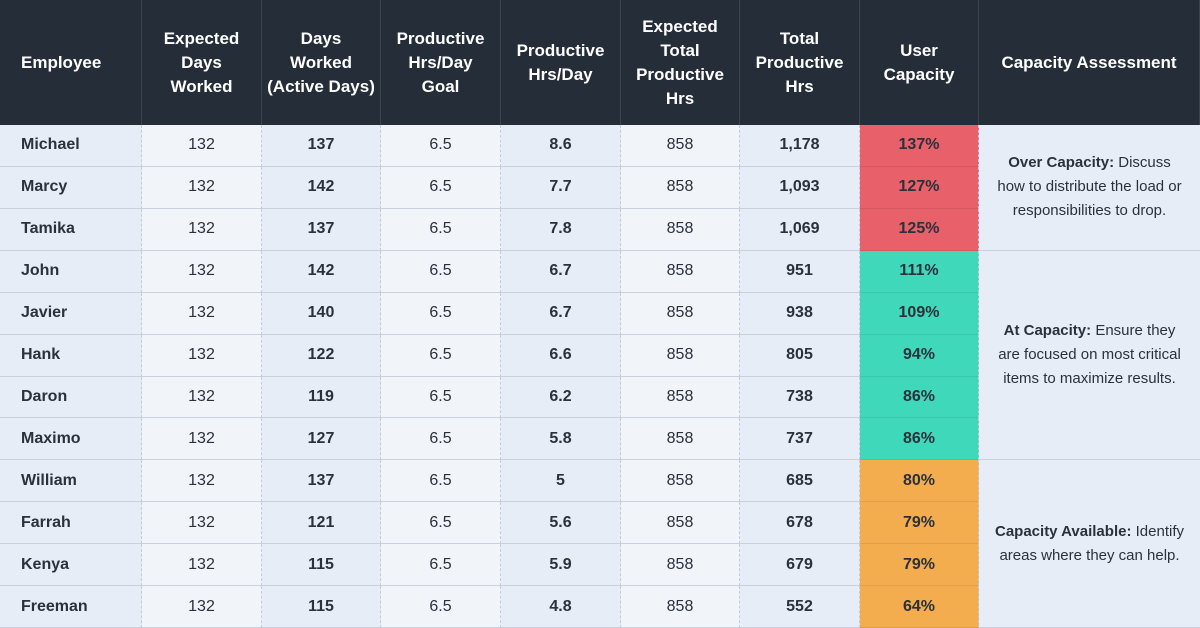 Image resolution: width=1200 pixels, height=628 pixels. What do you see at coordinates (71, 481) in the screenshot?
I see `employee-name: William` at bounding box center [71, 481].